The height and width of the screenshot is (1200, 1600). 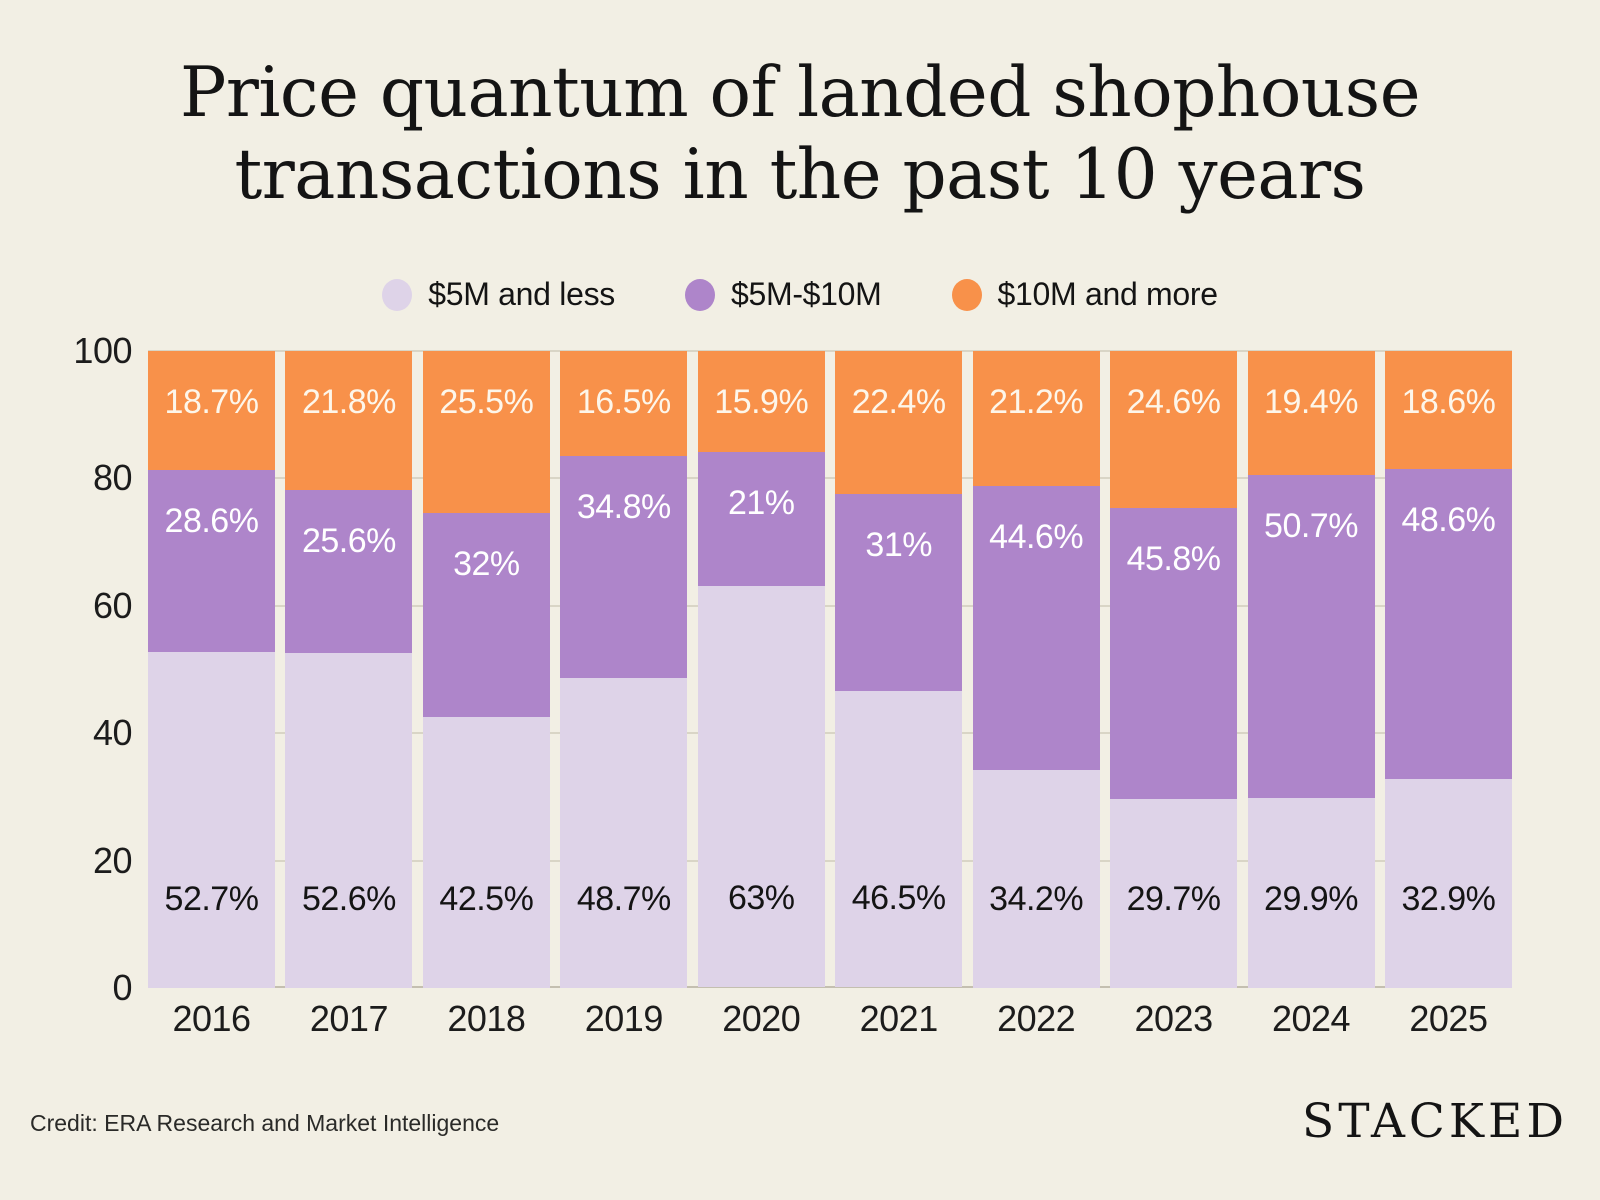 What do you see at coordinates (1311, 898) in the screenshot?
I see `bar-segment-value-label: 29.9%` at bounding box center [1311, 898].